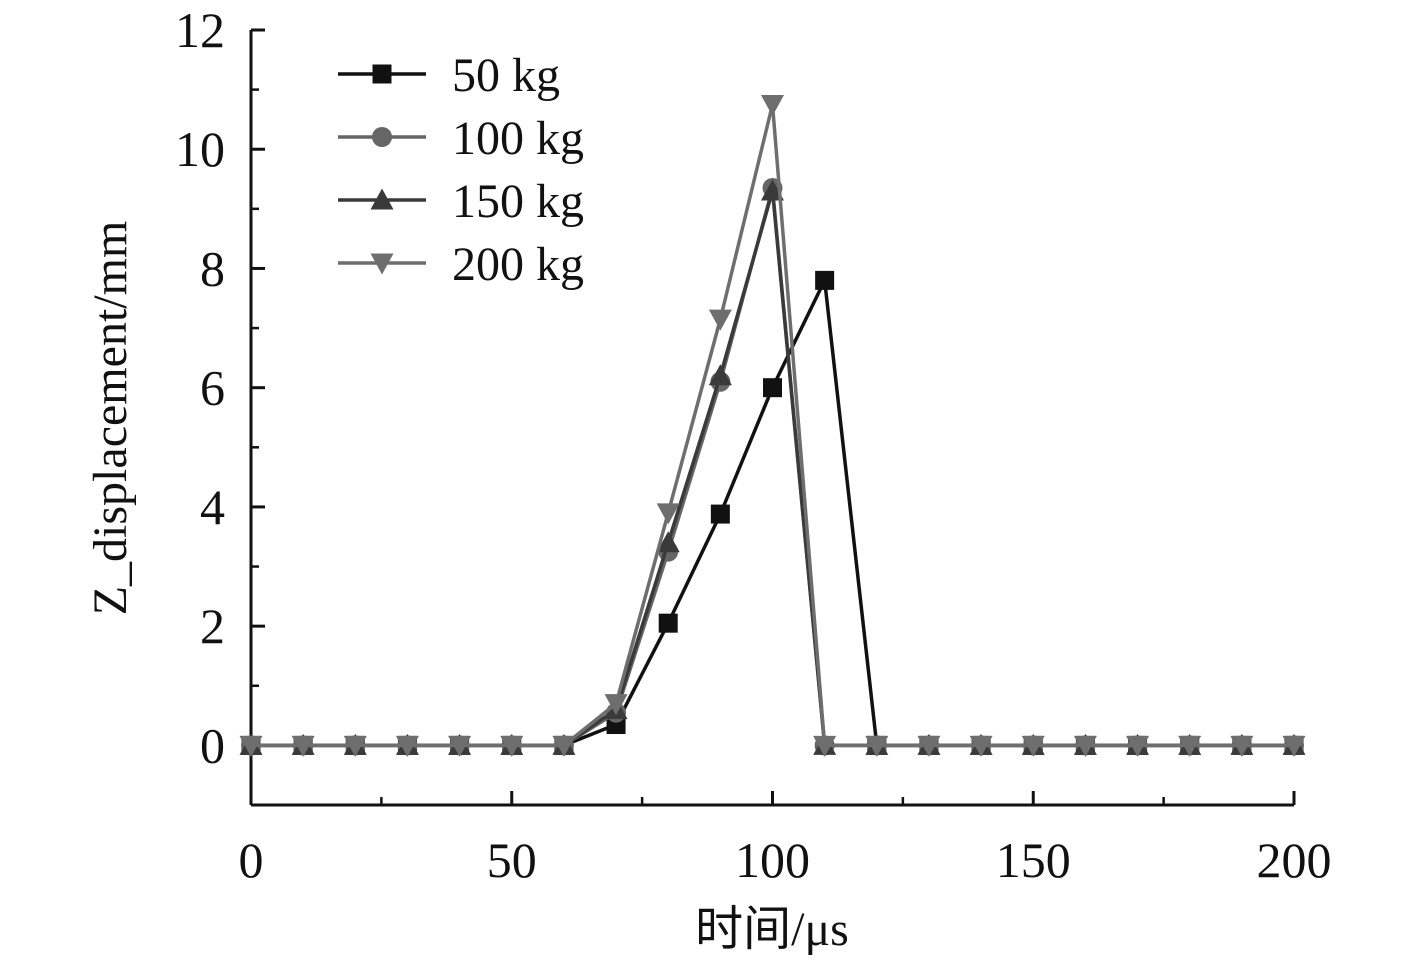 The image size is (1417, 962). What do you see at coordinates (518, 264) in the screenshot?
I see `legend-label: 200 kg` at bounding box center [518, 264].